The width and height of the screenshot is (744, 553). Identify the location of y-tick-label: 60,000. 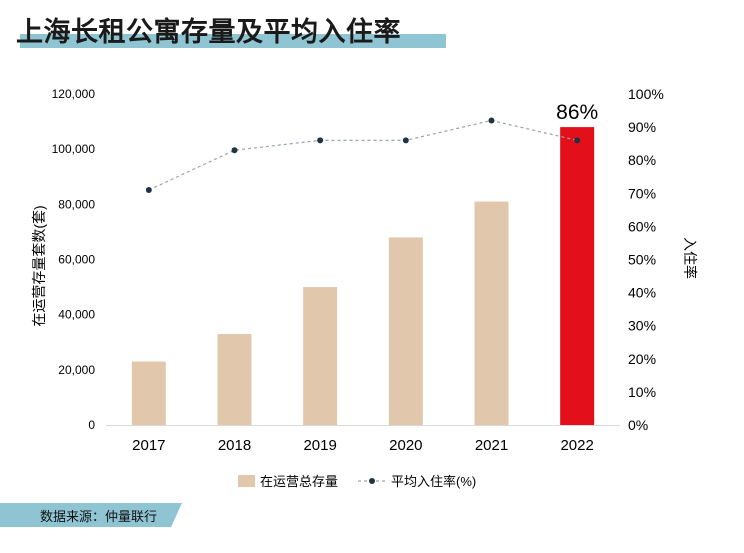
(76, 260).